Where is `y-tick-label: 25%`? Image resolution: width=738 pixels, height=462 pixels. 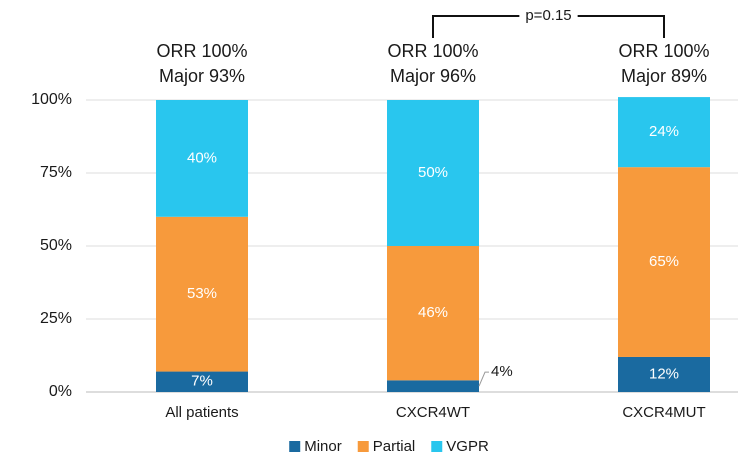 y-tick-label: 25% is located at coordinates (56, 318).